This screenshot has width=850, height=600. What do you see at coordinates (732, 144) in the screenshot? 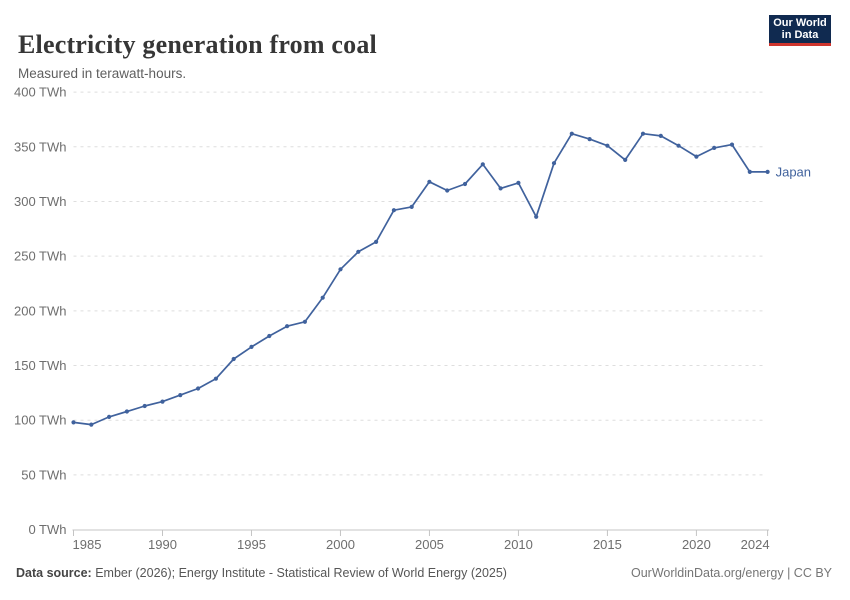
I see `data-point-2022` at bounding box center [732, 144].